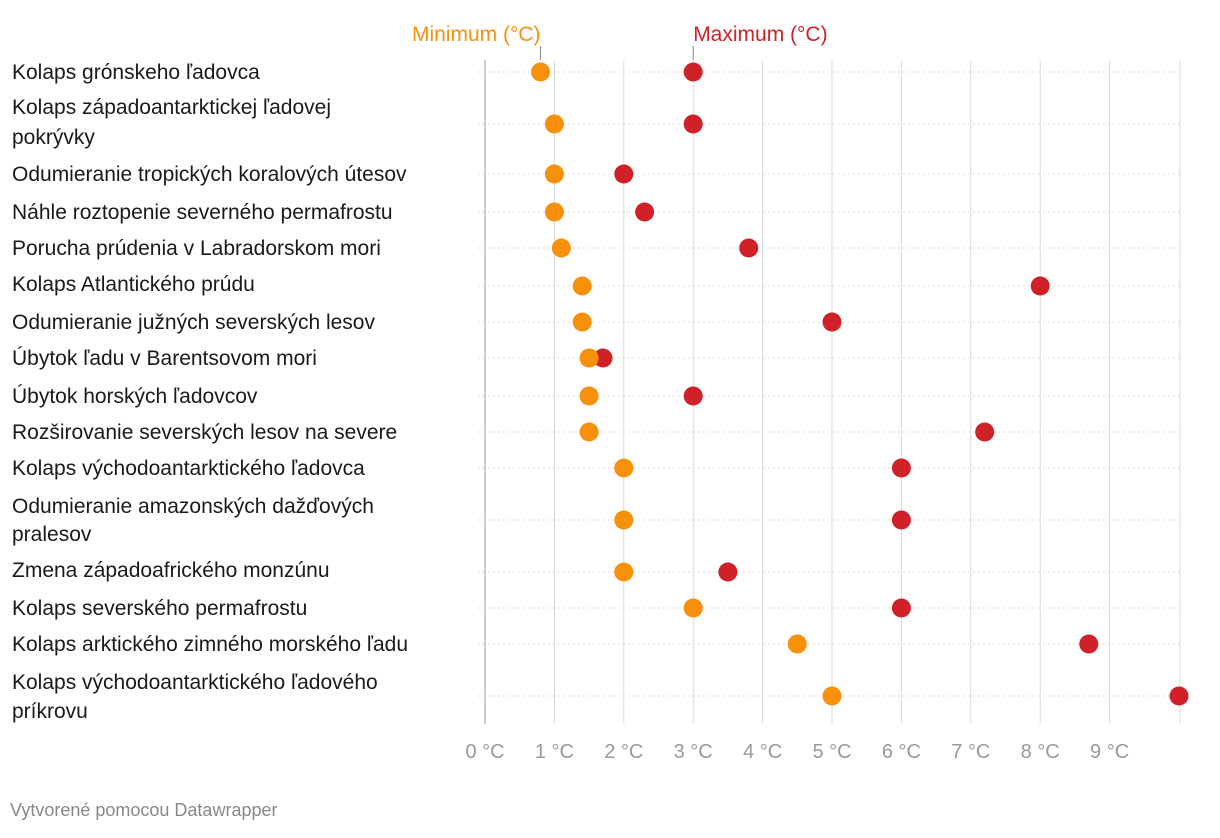 The width and height of the screenshot is (1220, 838). What do you see at coordinates (596, 212) in the screenshot?
I see `chart-row: Náhle roztopenie severného permafrostu` at bounding box center [596, 212].